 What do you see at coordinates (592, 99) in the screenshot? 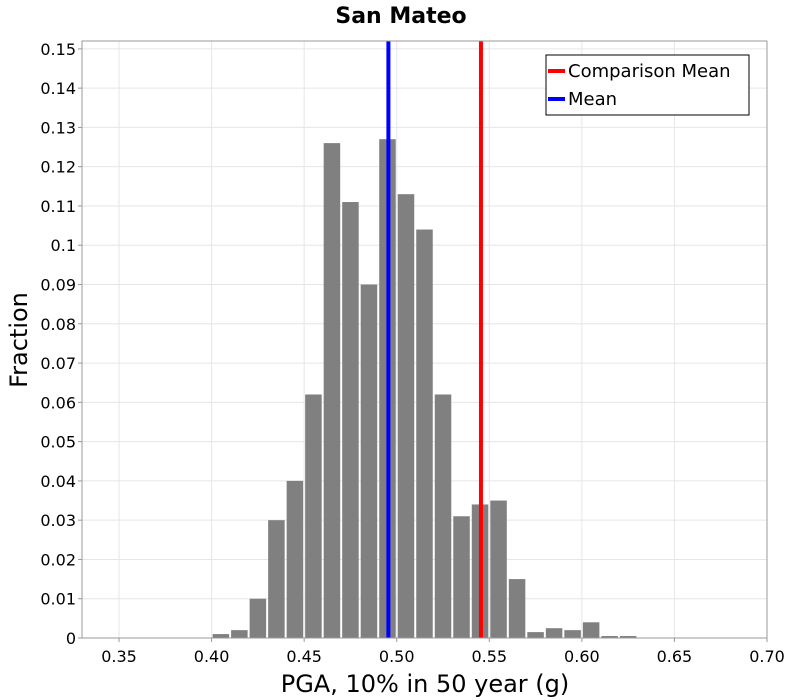
I see `legend-label-mean: Mean` at bounding box center [592, 99].